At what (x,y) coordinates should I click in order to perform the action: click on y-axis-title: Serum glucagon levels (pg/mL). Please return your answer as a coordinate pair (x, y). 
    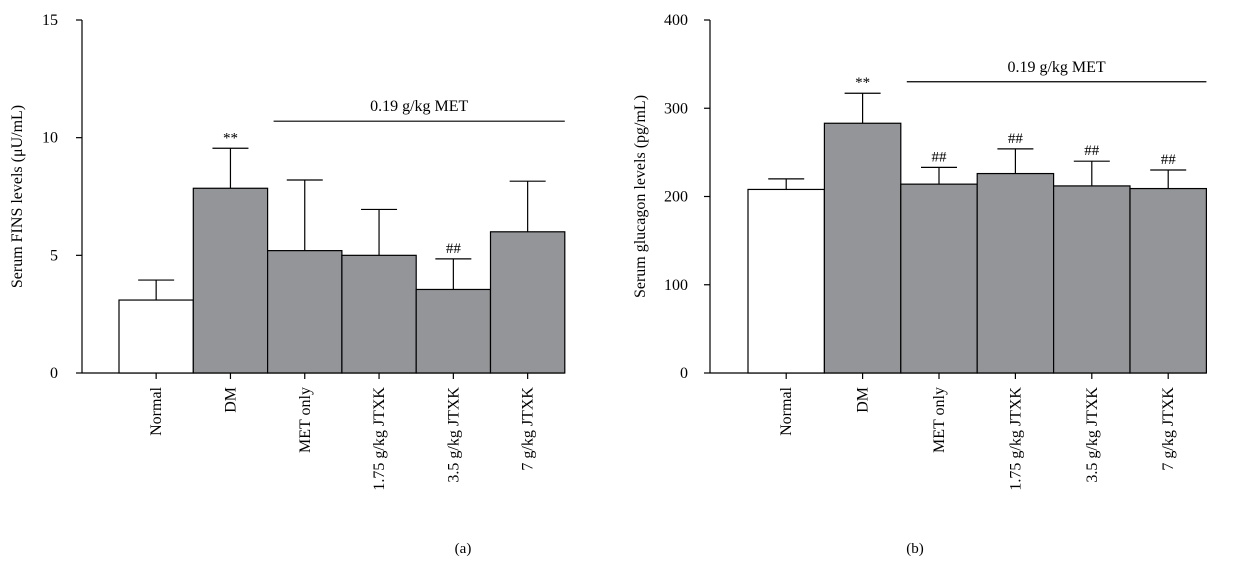
    Looking at the image, I should click on (640, 196).